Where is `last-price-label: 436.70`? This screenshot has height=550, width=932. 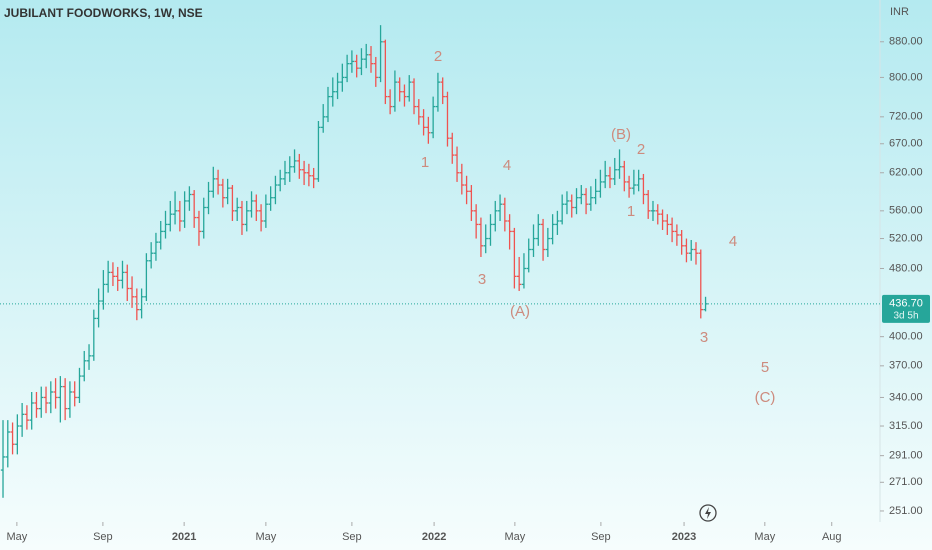
last-price-label: 436.70 is located at coordinates (906, 304).